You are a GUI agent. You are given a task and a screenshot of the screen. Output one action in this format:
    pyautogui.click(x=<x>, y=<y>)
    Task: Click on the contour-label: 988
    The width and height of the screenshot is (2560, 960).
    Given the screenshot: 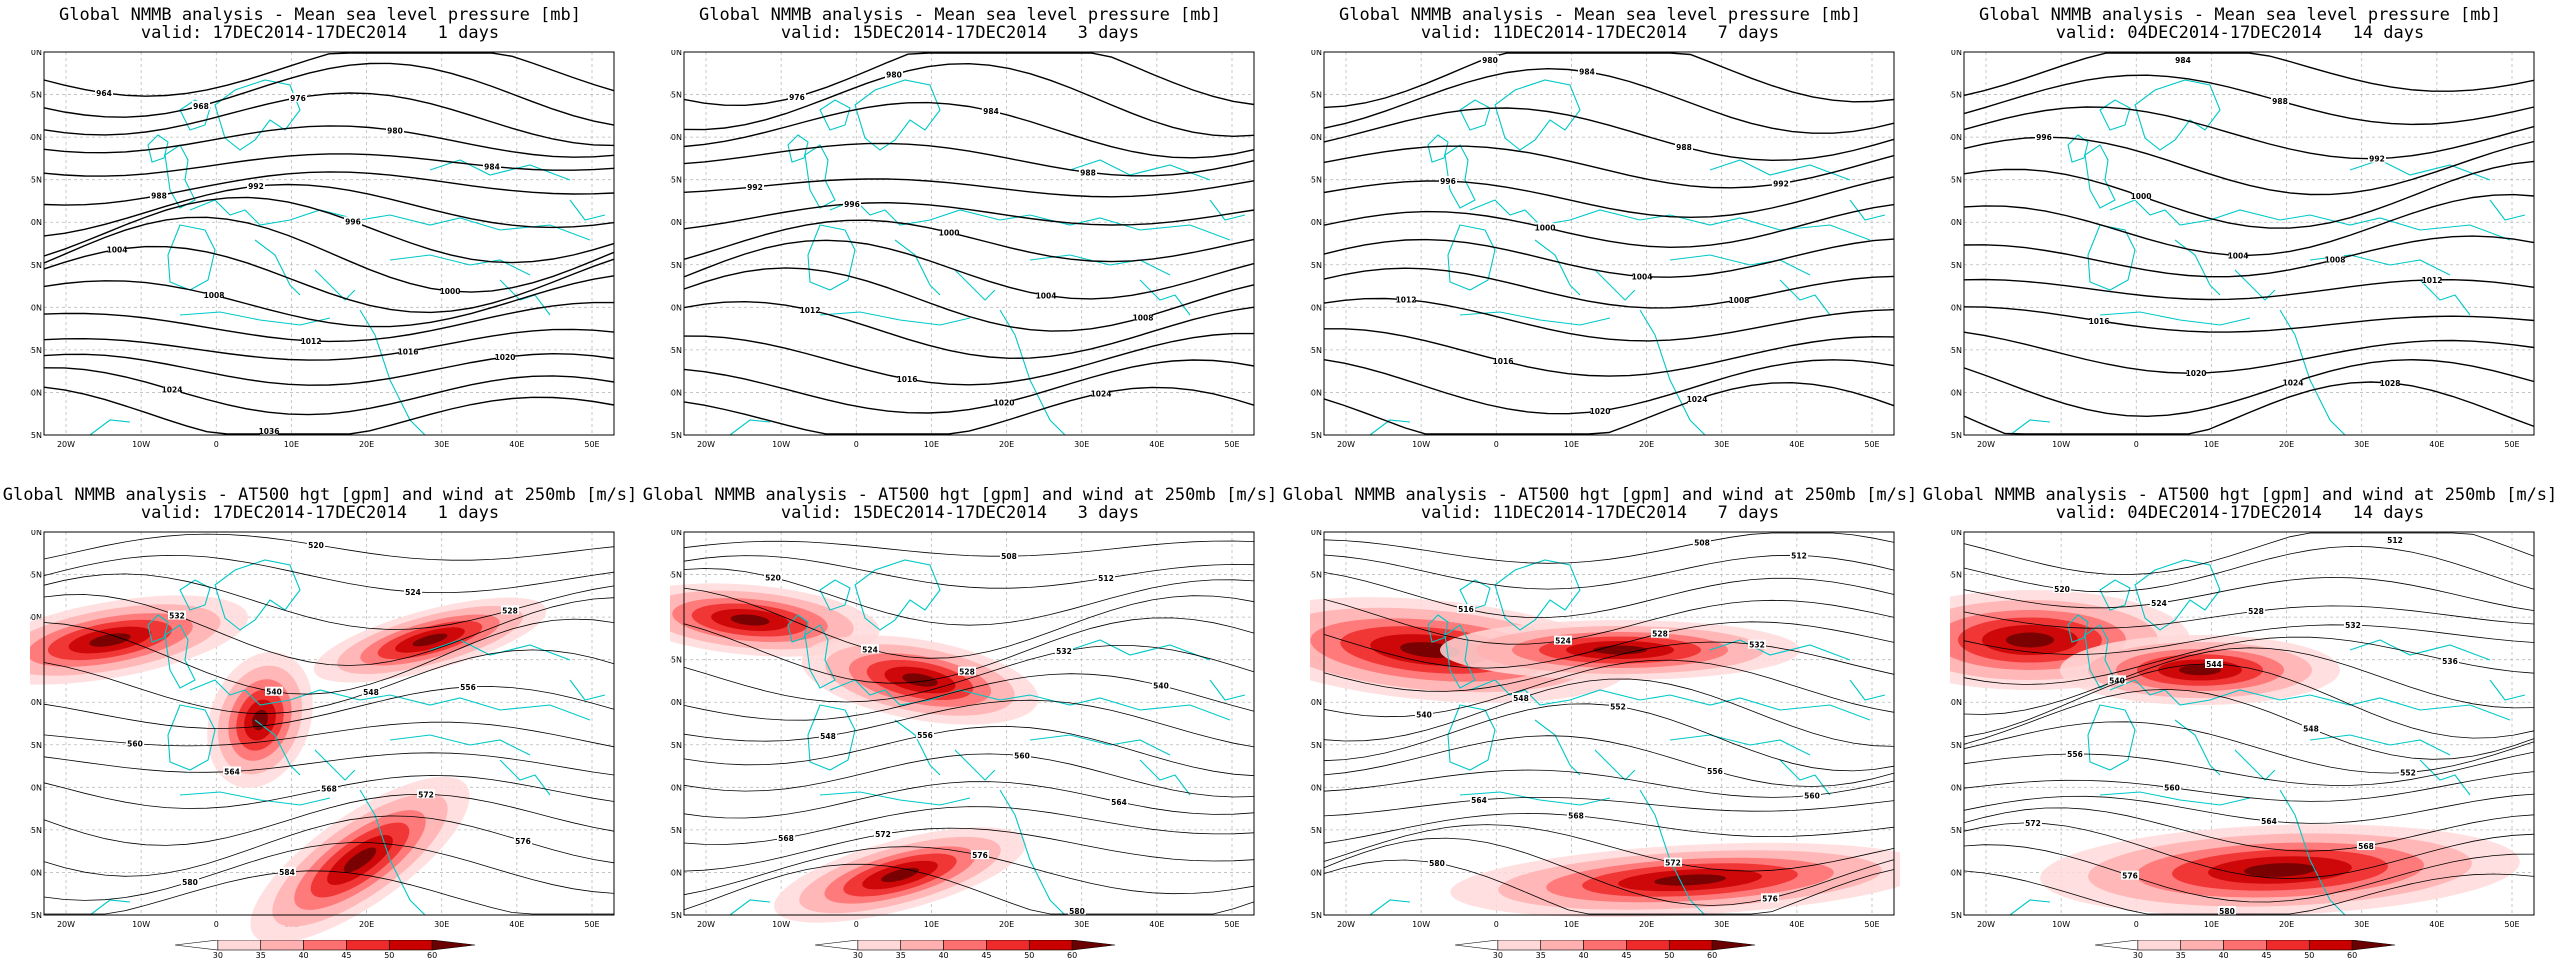 What is the action you would take?
    pyautogui.click(x=2280, y=101)
    